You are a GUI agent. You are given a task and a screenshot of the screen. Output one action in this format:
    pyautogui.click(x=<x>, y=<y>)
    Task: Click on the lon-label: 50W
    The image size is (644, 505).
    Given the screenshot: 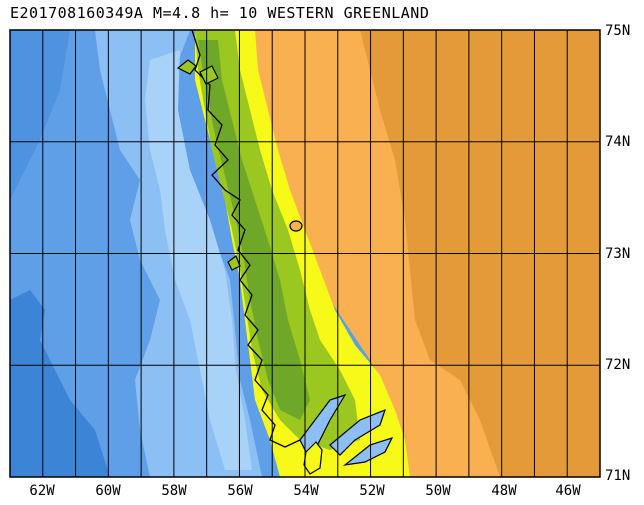 What is the action you would take?
    pyautogui.click(x=438, y=491)
    